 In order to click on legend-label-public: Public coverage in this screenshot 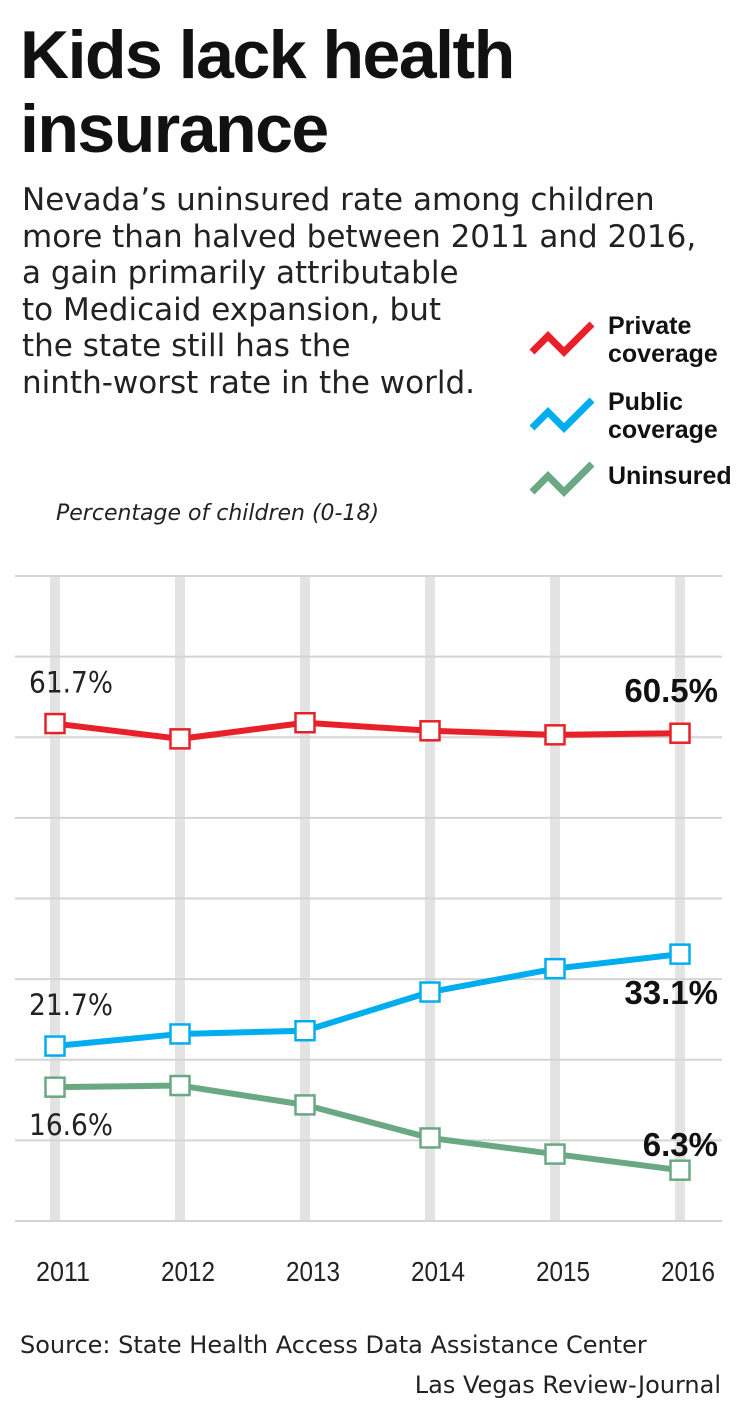, I will do `click(663, 416)`.